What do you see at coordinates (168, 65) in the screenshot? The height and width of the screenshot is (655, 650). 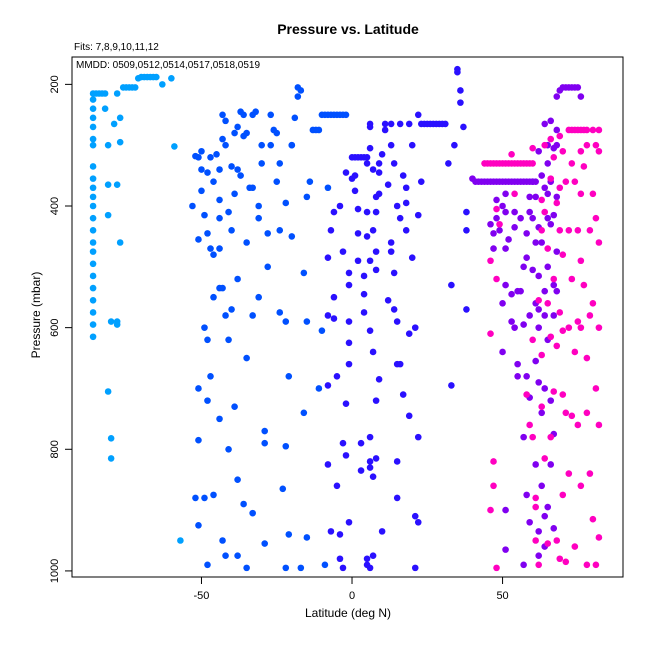 I see `chart-subtitle-dates: MMDD: 0509,0512,0514,0517,0518,0519` at bounding box center [168, 65].